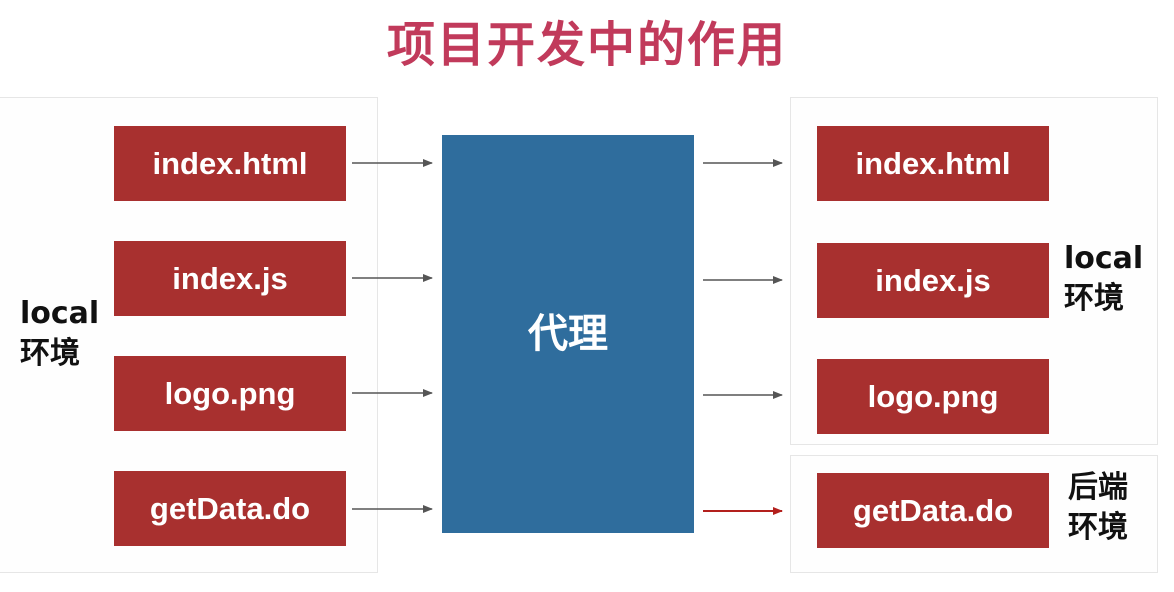 This screenshot has height=592, width=1174. I want to click on proxy-box: 代理, so click(568, 334).